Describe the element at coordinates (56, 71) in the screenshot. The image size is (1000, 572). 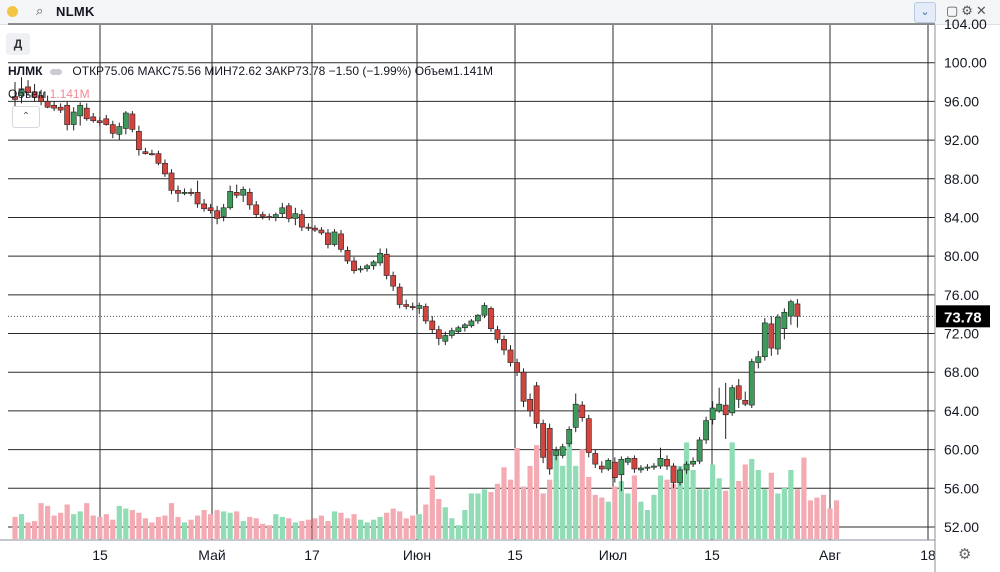
I see `legend-toggle-icon` at that location.